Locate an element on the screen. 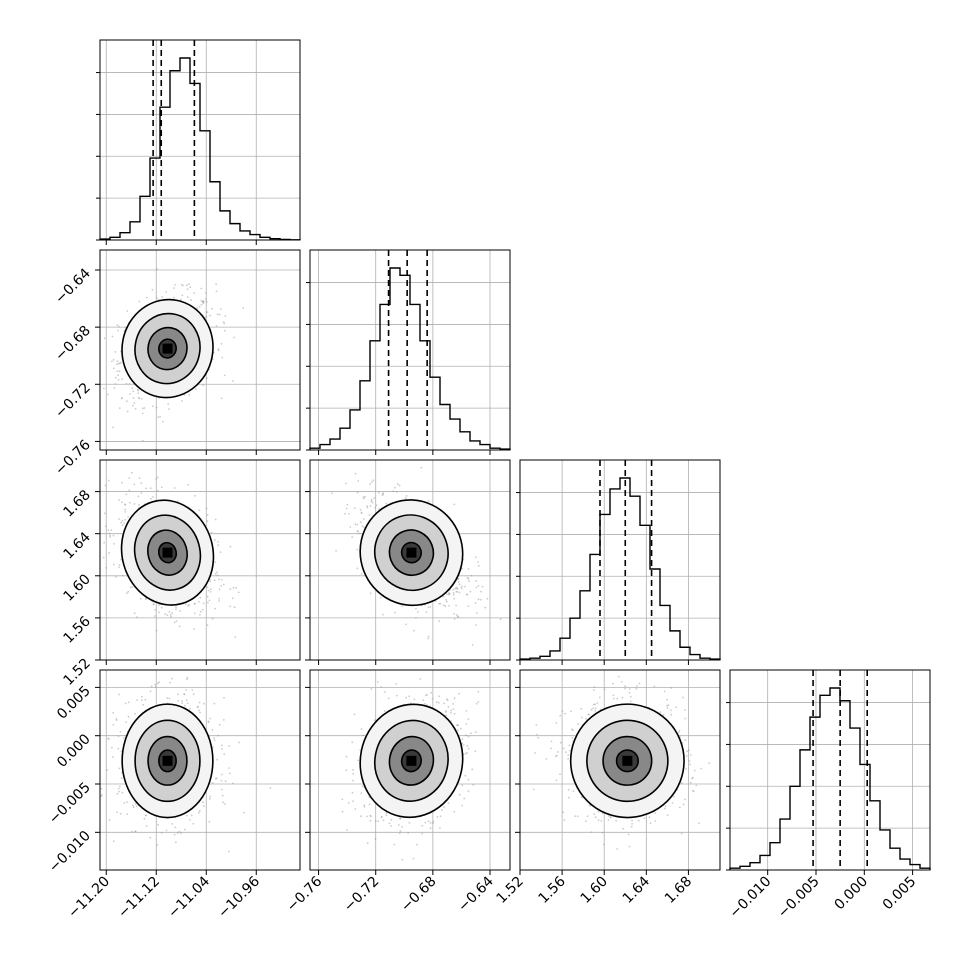 Image resolution: width=970 pixels, height=970 pixels. x-tick-label: −0.76 is located at coordinates (305, 894).